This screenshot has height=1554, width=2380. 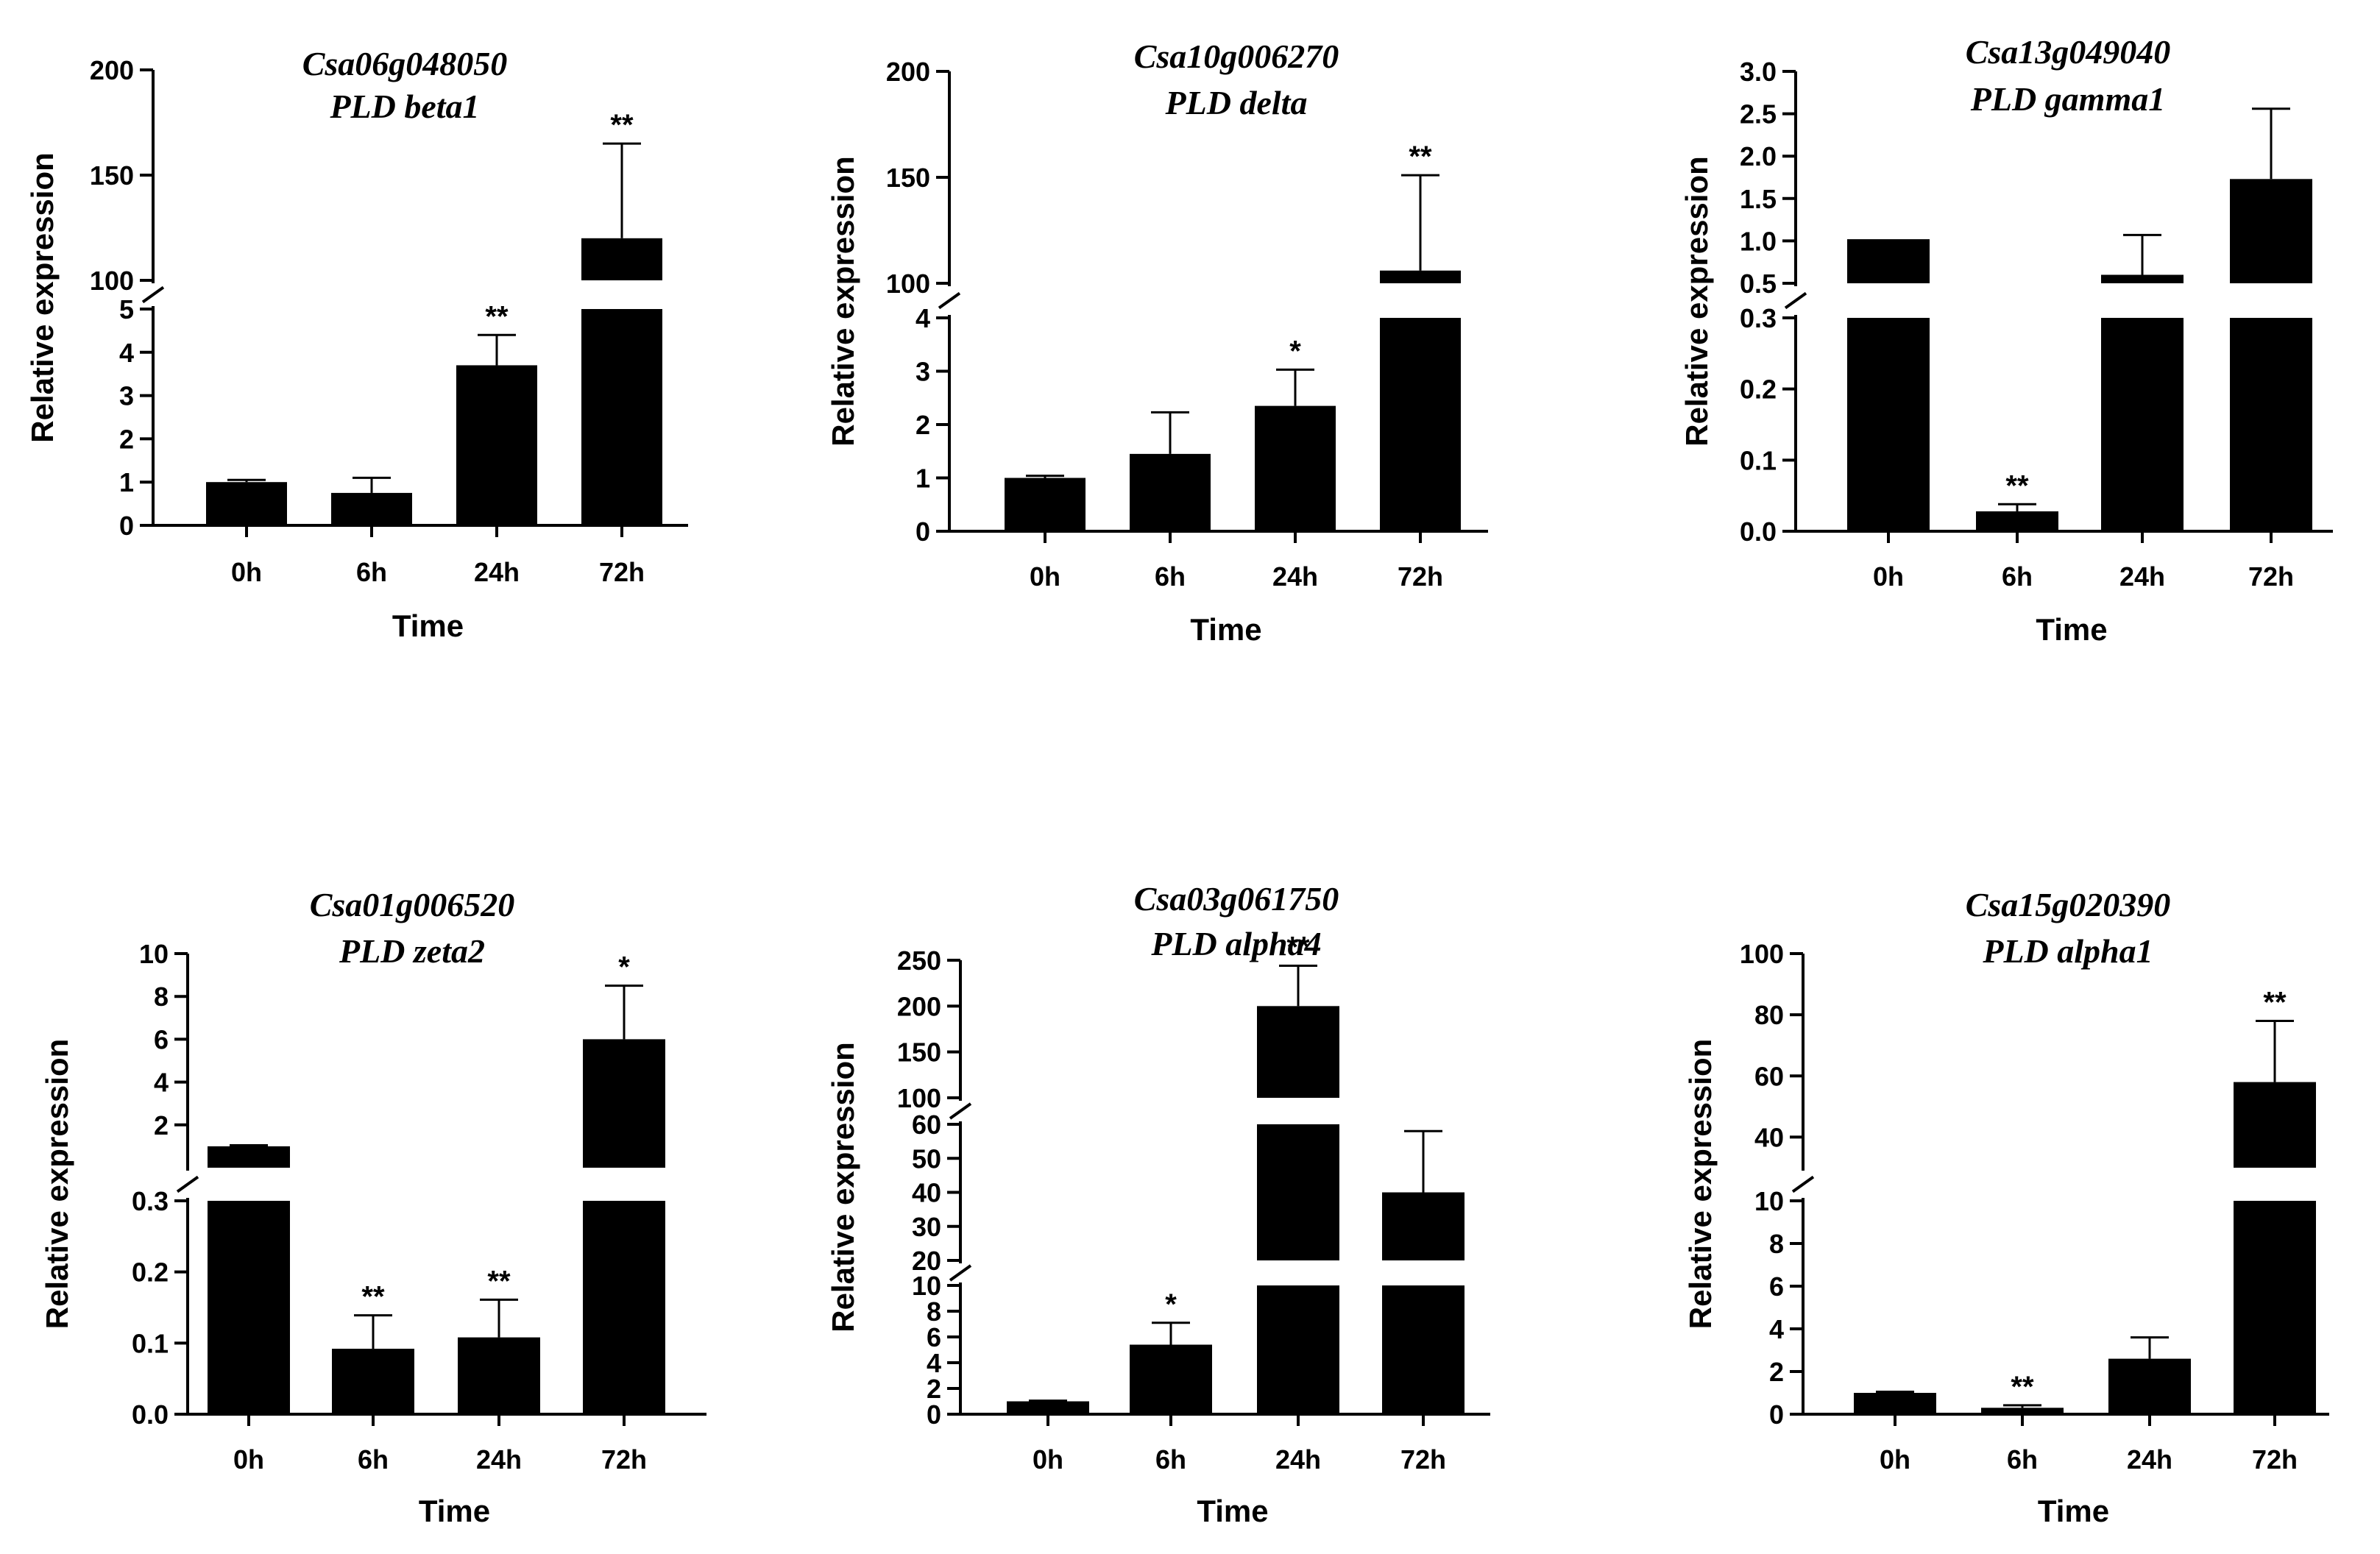 What do you see at coordinates (926, 1125) in the screenshot?
I see `y-tick-label: 60` at bounding box center [926, 1125].